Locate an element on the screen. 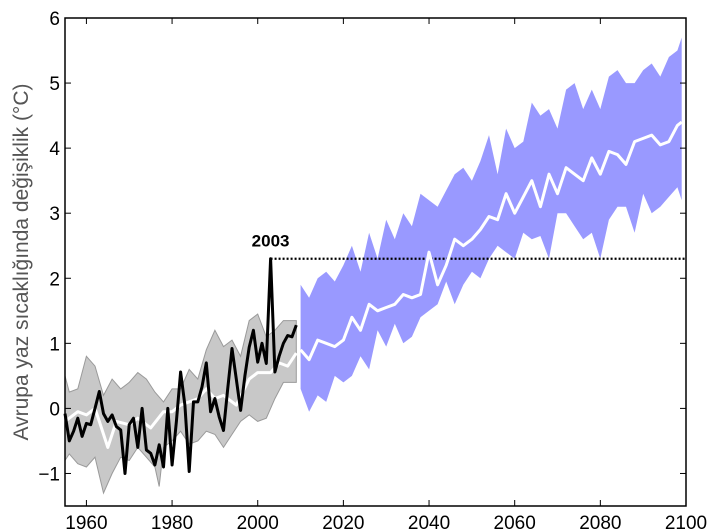 This screenshot has width=717, height=531. annotation-2003-label: 2003 is located at coordinates (271, 241).